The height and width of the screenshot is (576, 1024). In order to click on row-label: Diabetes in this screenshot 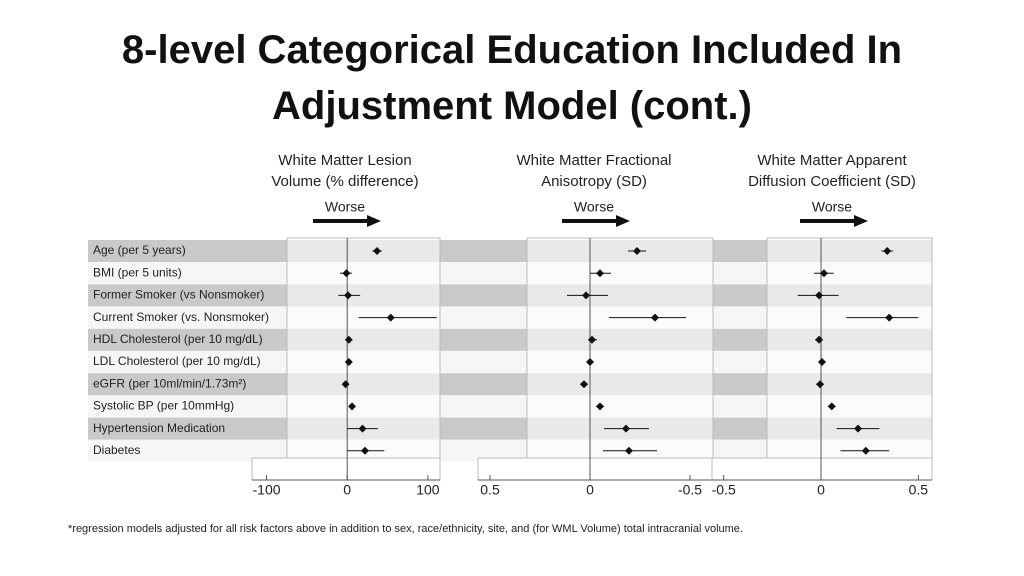, I will do `click(116, 450)`.